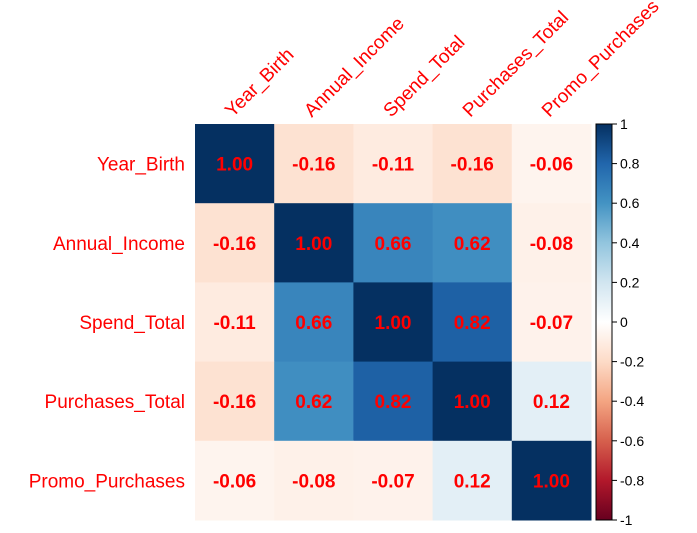 This screenshot has height=533, width=697. I want to click on colorbar-tick-label: 0.6, so click(630, 203).